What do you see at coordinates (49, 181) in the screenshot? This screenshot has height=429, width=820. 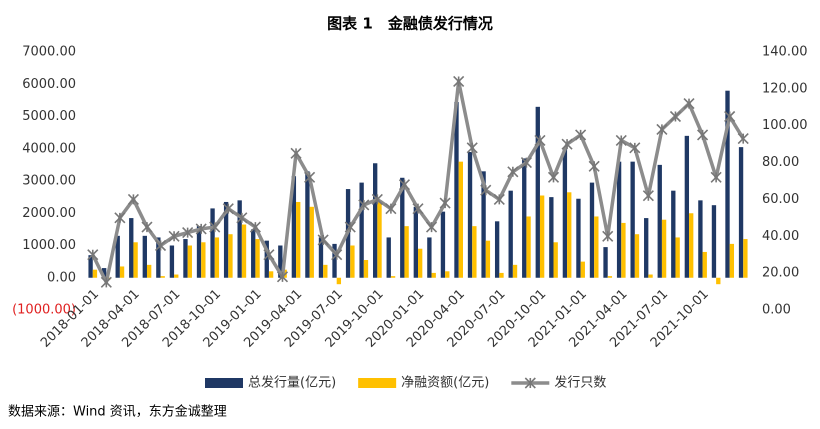 I see `y-tick-label: 3000.00` at bounding box center [49, 181].